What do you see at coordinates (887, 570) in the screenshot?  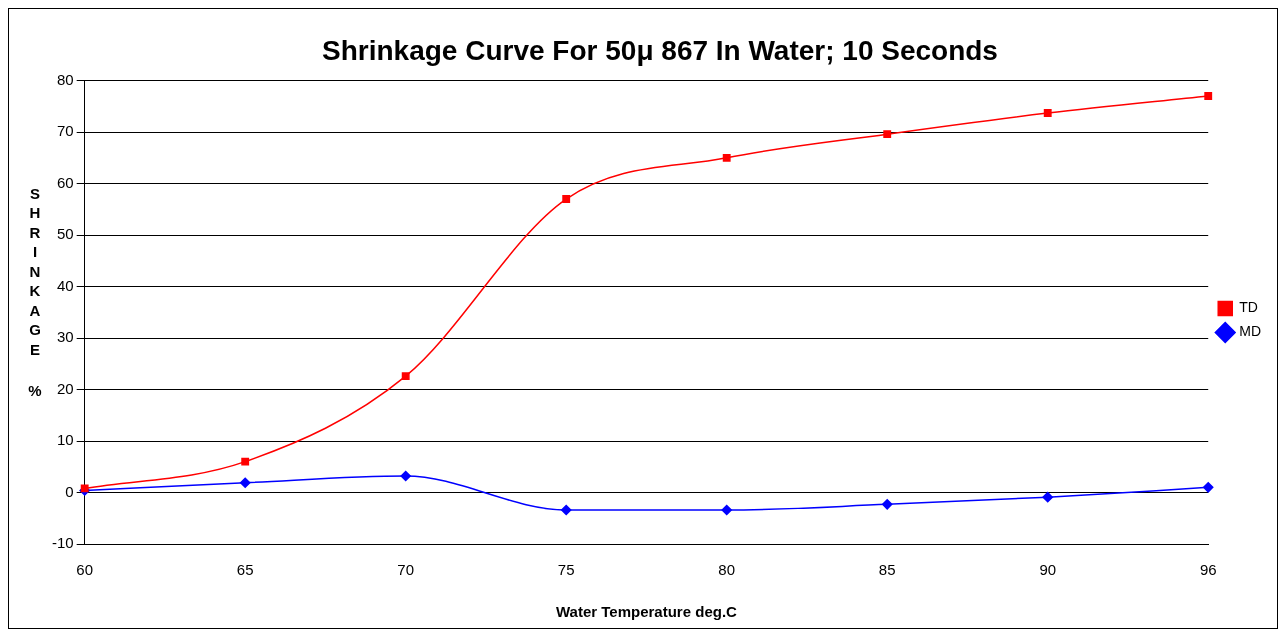 I see `x-tick-label: 85` at bounding box center [887, 570].